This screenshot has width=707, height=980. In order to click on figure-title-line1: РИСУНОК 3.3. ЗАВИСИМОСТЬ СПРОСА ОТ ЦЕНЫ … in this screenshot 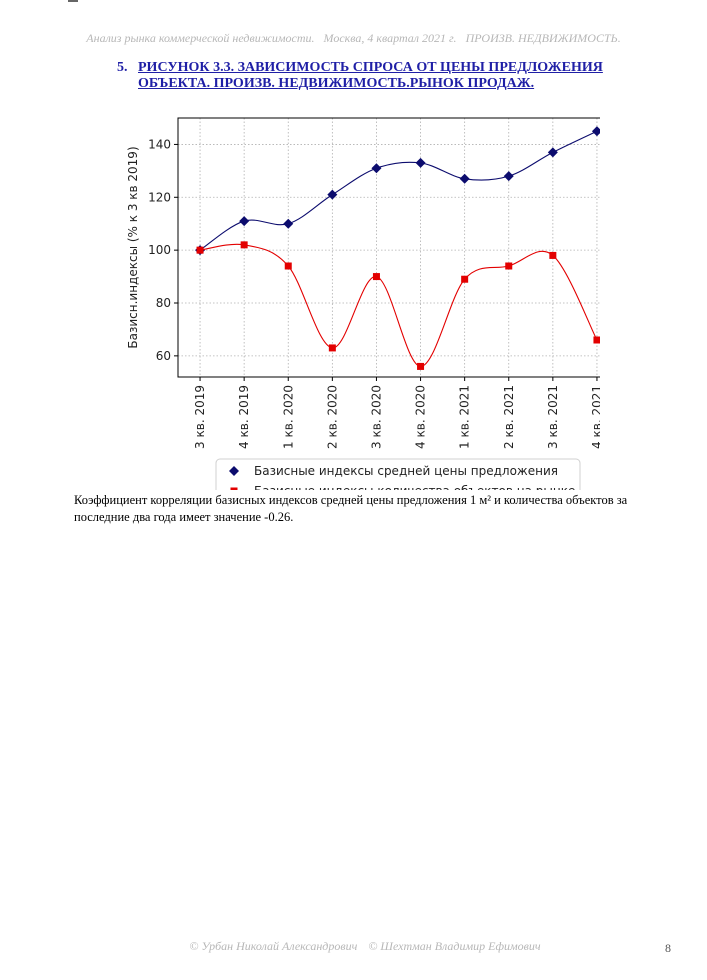, I will do `click(370, 67)`.